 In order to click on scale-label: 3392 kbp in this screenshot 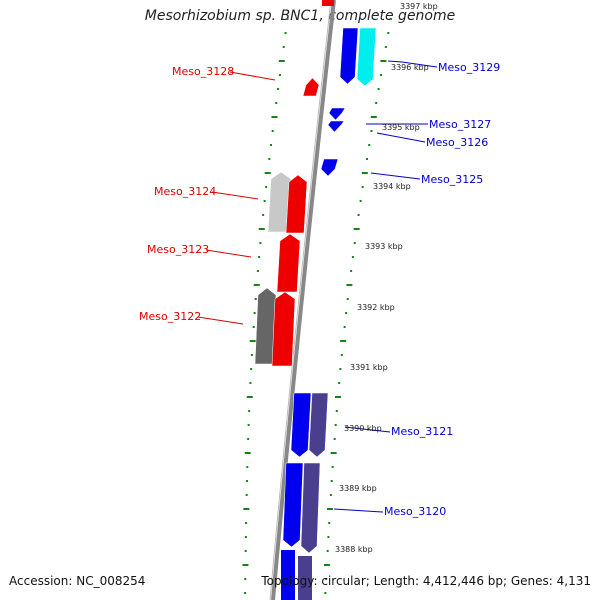, I will do `click(376, 307)`.